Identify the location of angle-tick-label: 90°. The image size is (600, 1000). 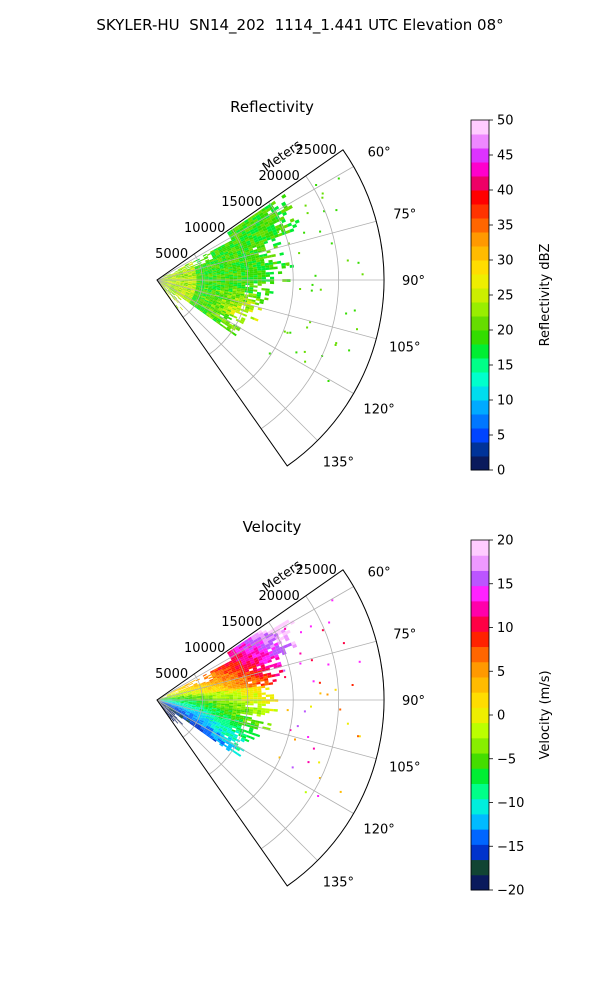
(413, 281).